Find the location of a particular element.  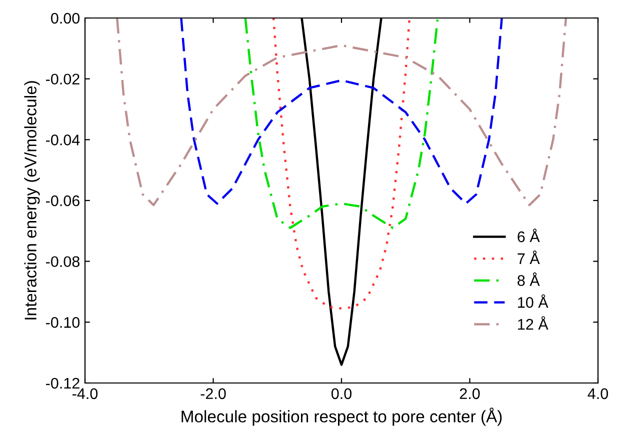

legend-label: 12 Å is located at coordinates (533, 323).